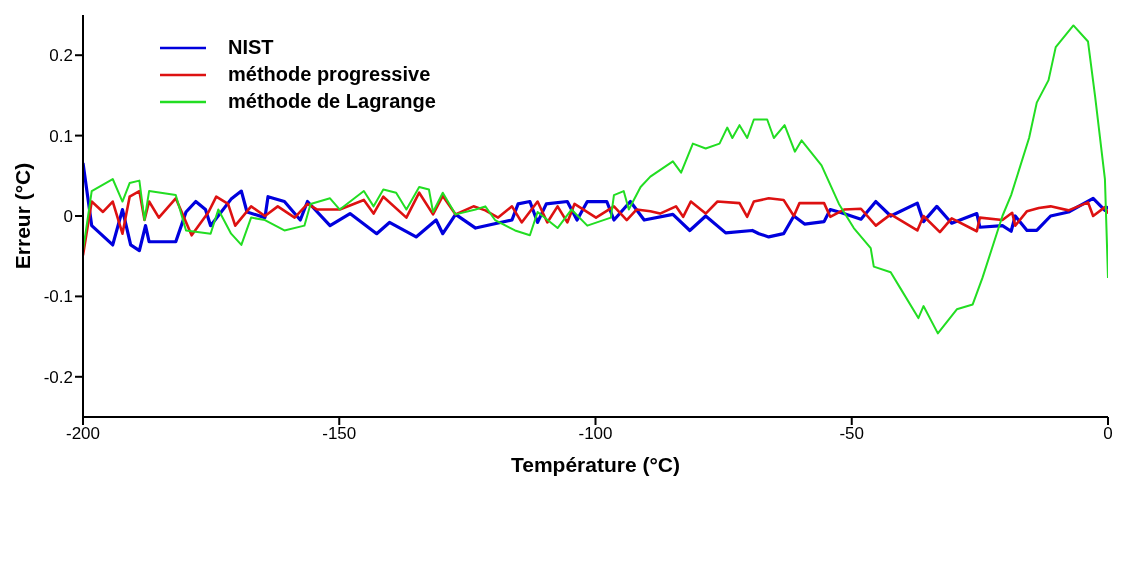 The image size is (1129, 563). Describe the element at coordinates (595, 434) in the screenshot. I see `x-tick-label: -100` at that location.